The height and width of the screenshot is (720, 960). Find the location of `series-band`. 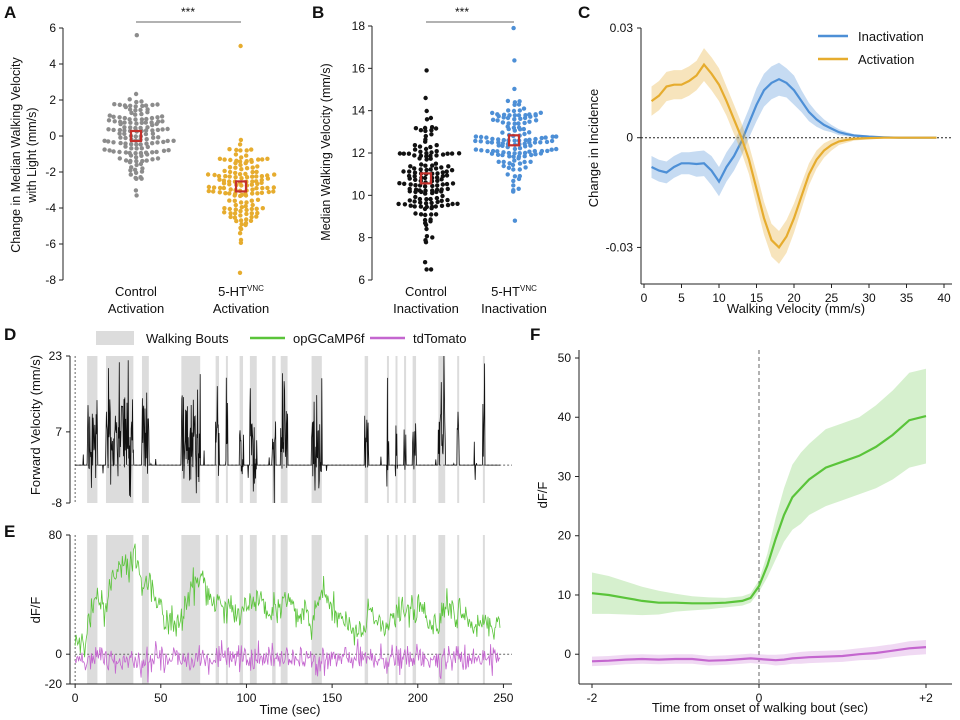

series-band is located at coordinates (794, 156).